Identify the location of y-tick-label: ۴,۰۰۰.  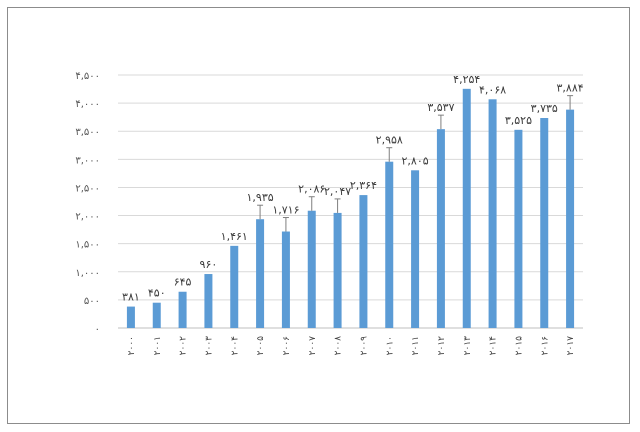
(87, 104).